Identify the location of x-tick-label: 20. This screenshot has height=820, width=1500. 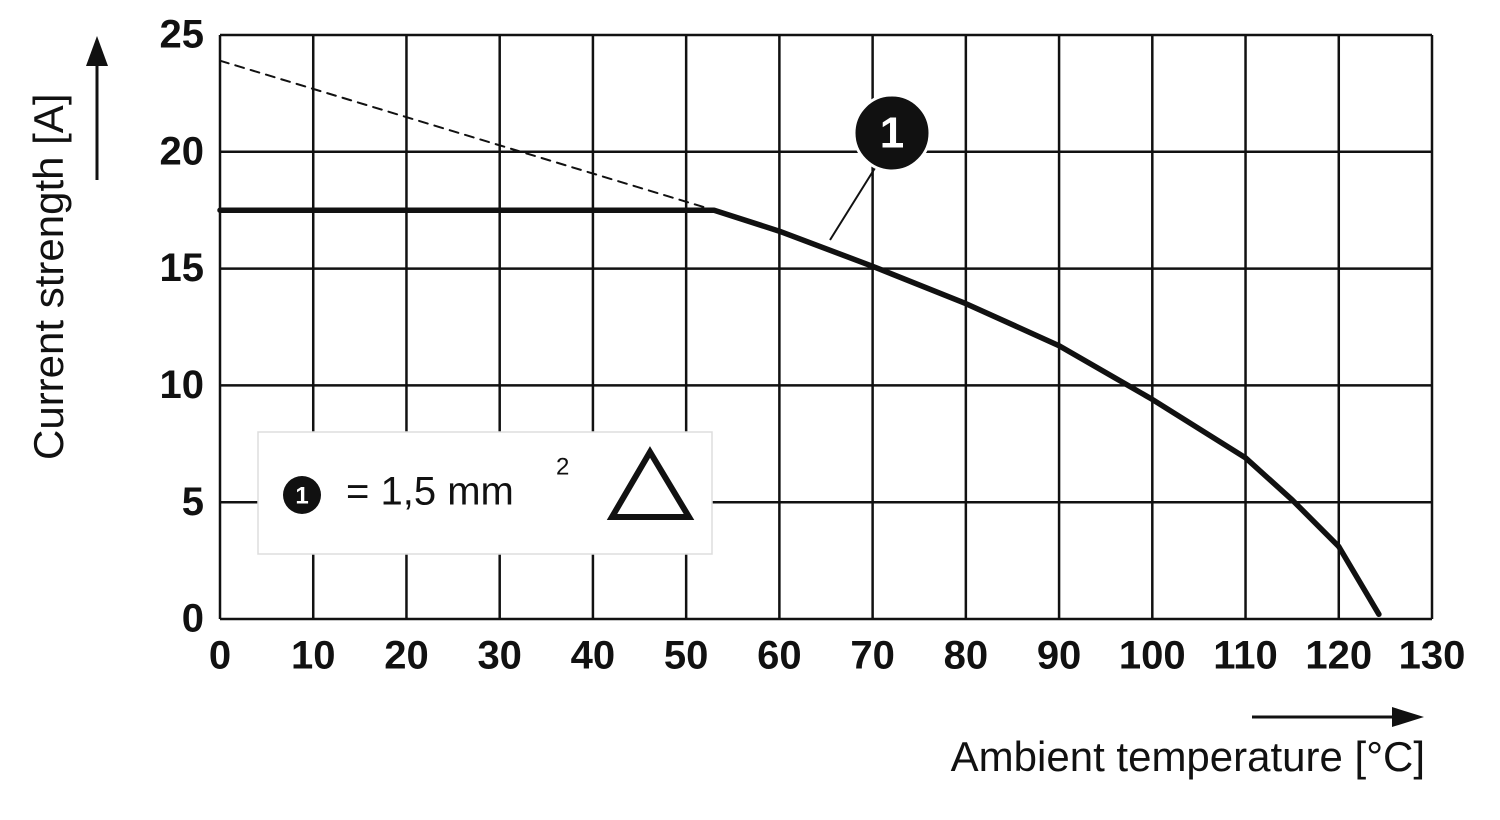
(406, 656).